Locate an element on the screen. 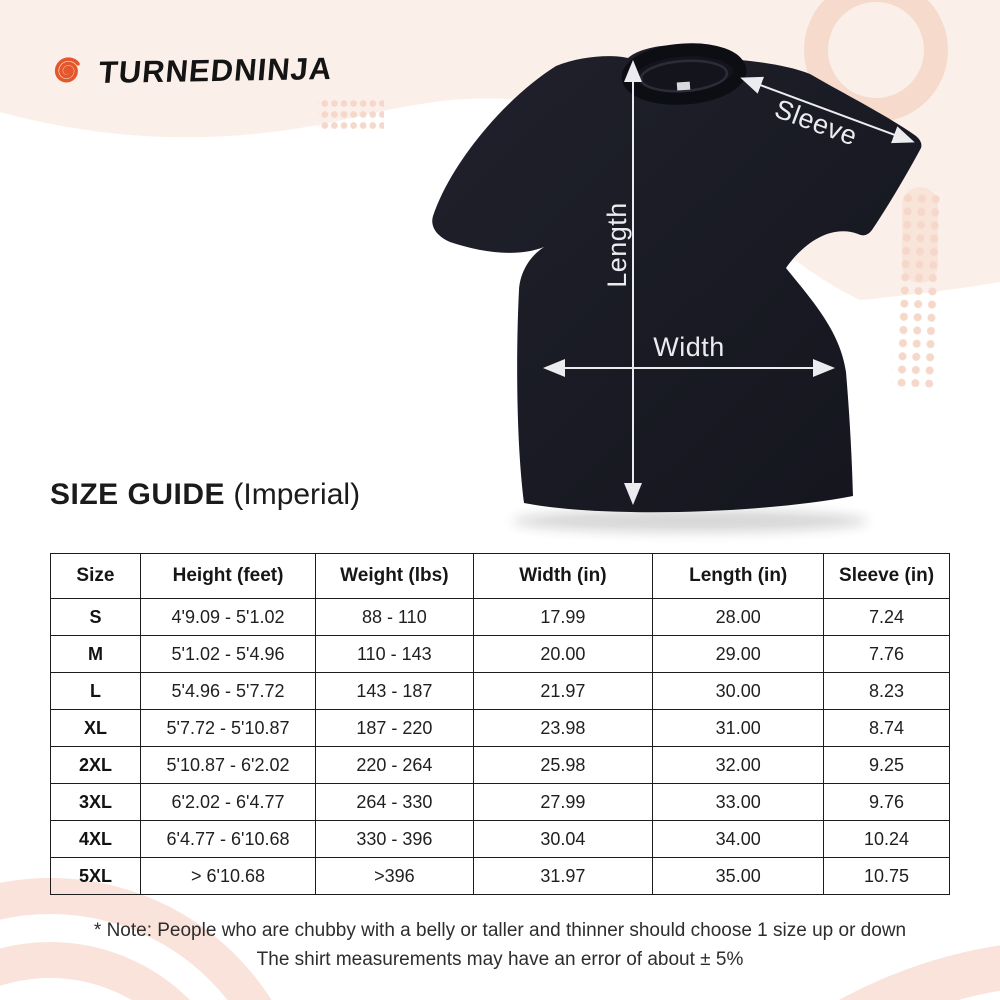  neck-tag is located at coordinates (683, 86).